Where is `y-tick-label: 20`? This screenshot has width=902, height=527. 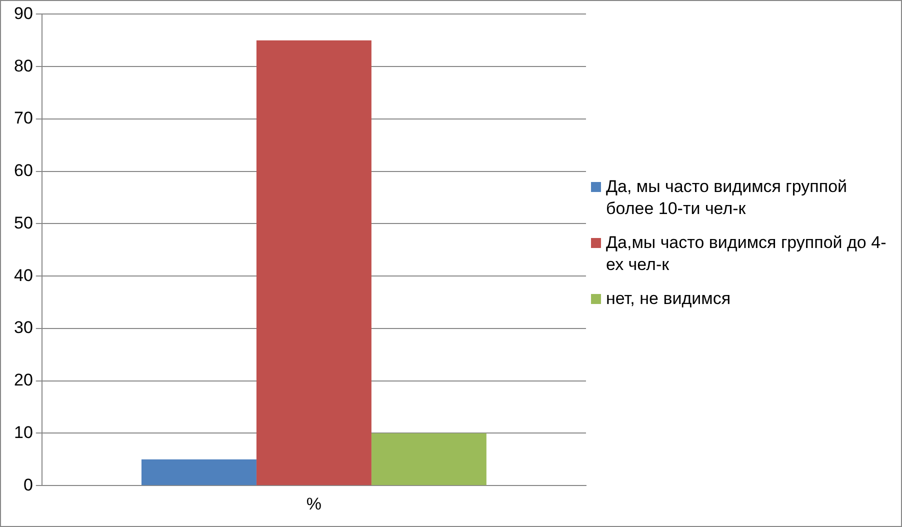 y-tick-label: 20 is located at coordinates (23, 380).